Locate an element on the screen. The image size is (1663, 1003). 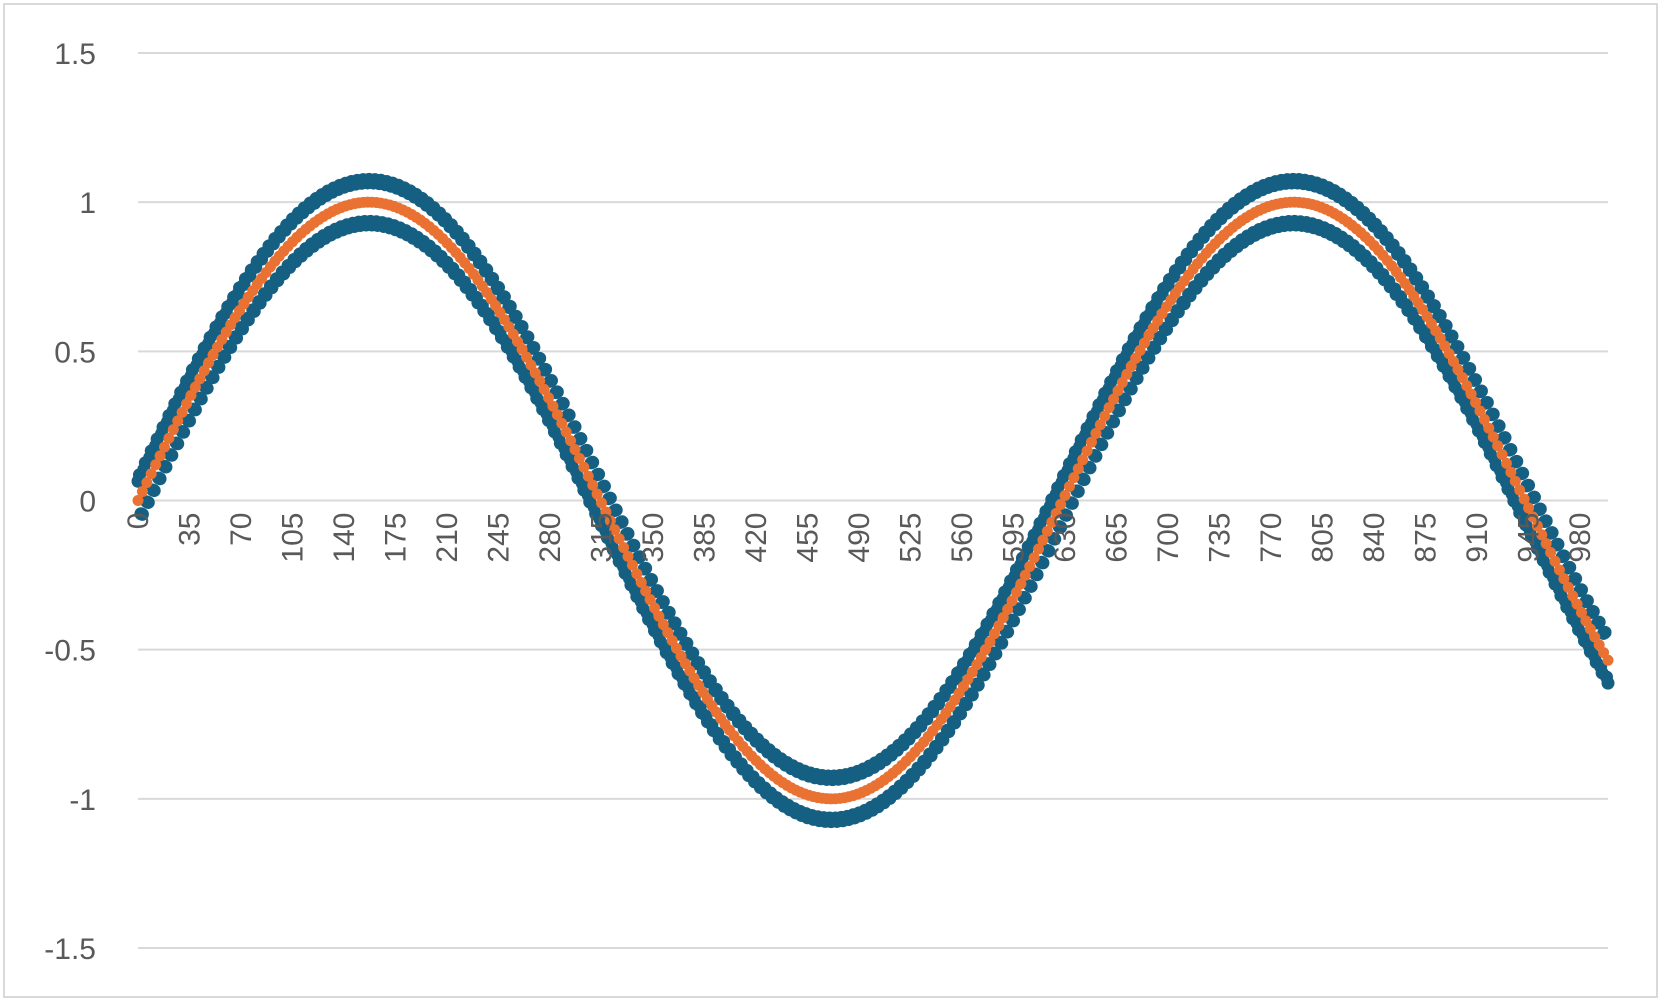
x-tick-label: 840 is located at coordinates (1374, 538).